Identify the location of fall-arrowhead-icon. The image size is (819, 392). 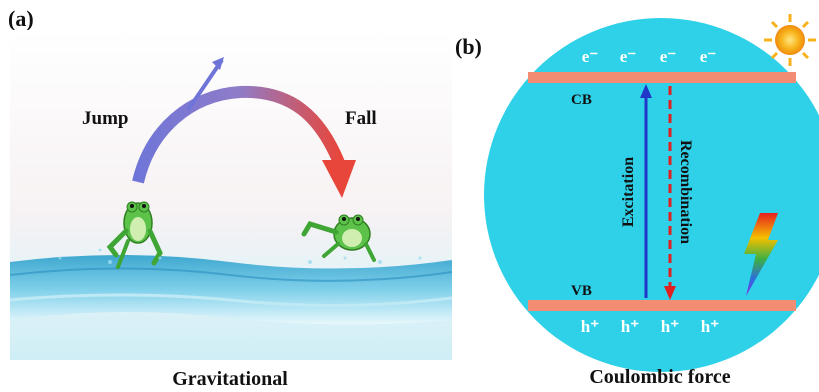
(339, 179).